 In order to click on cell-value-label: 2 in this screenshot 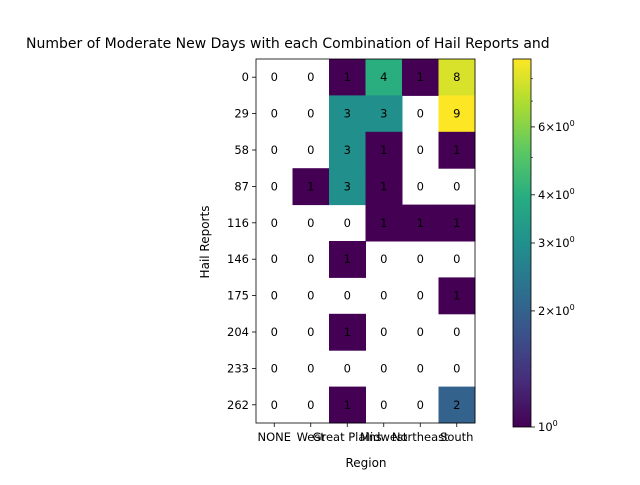, I will do `click(456, 405)`.